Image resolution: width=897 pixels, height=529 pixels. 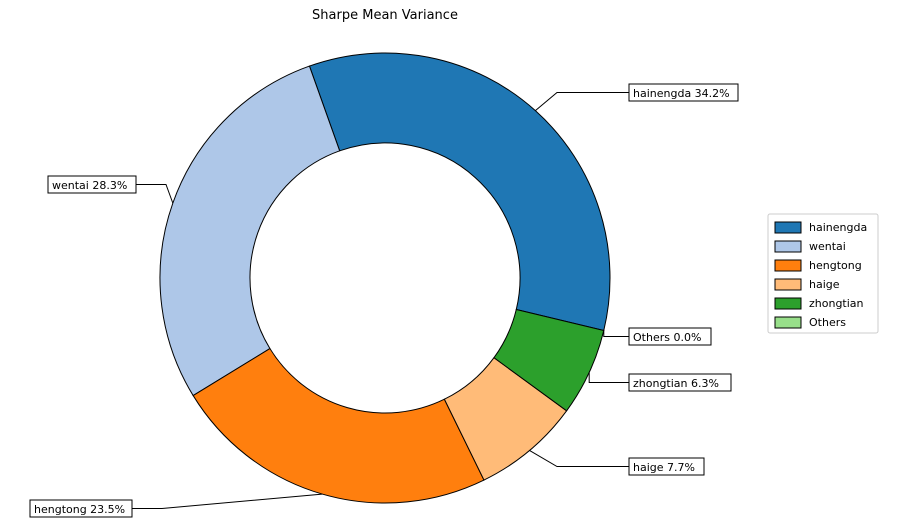 I want to click on legend-label-1: wentai, so click(x=827, y=246).